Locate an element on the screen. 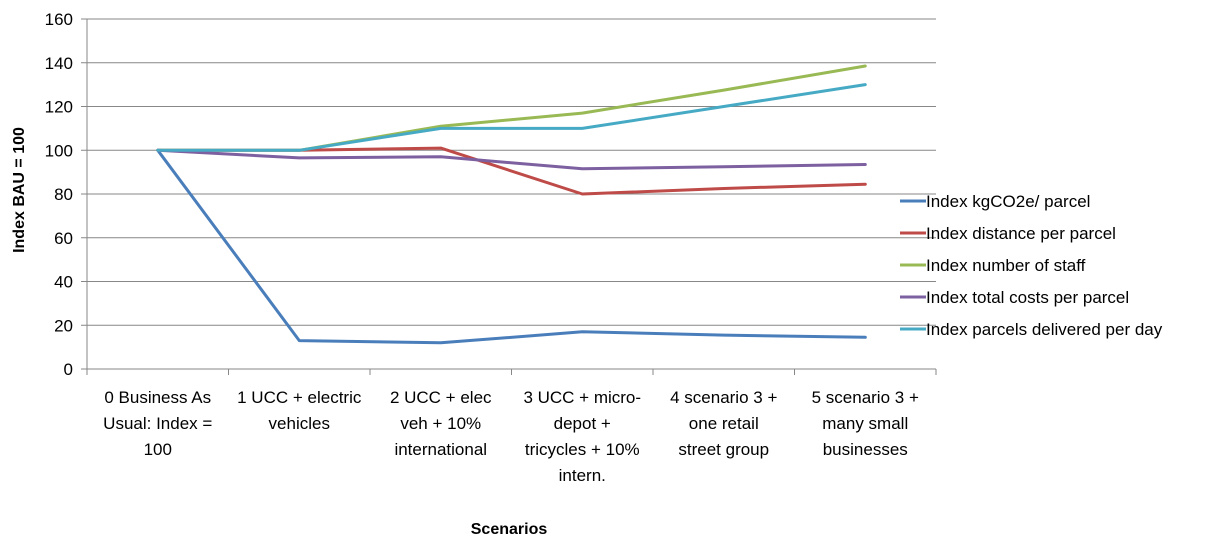  x-tick-label: 5 scenario 3 + many small businesses is located at coordinates (865, 423).